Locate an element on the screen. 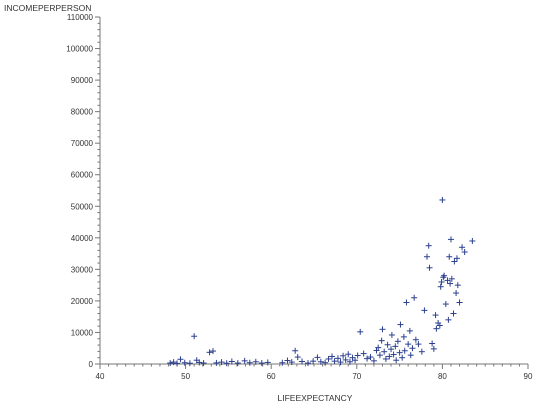 The height and width of the screenshot is (415, 540). y-tick-label: 90000 is located at coordinates (82, 80).